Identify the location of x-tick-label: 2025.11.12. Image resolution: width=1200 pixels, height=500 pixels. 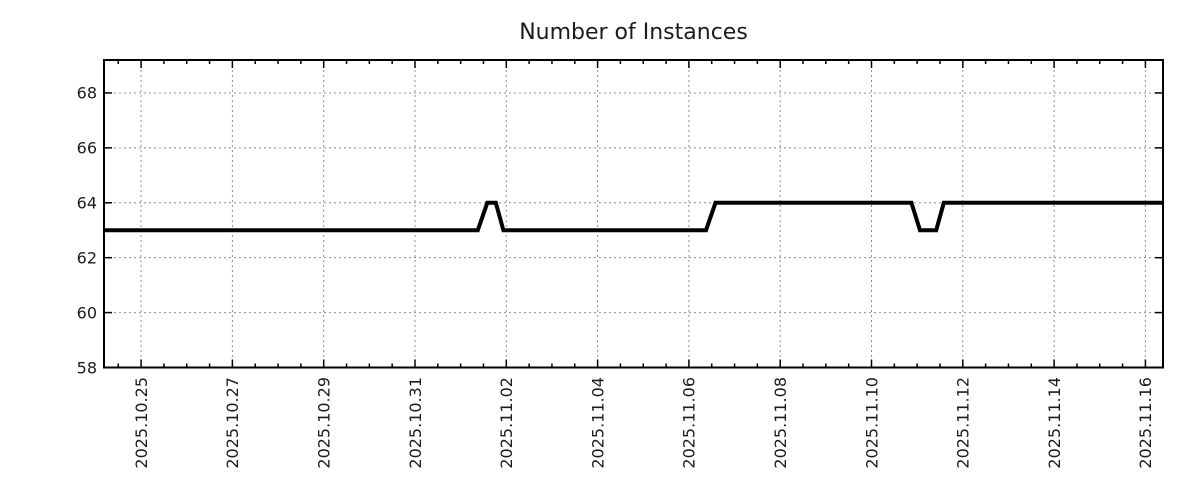
(963, 423).